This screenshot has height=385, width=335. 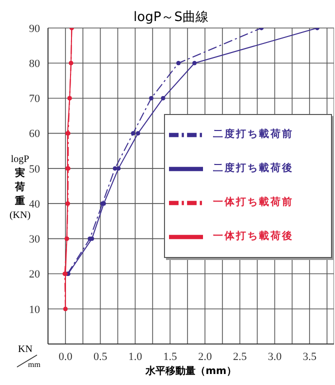 What do you see at coordinates (135, 356) in the screenshot?
I see `x-tick-label: 1.0` at bounding box center [135, 356].